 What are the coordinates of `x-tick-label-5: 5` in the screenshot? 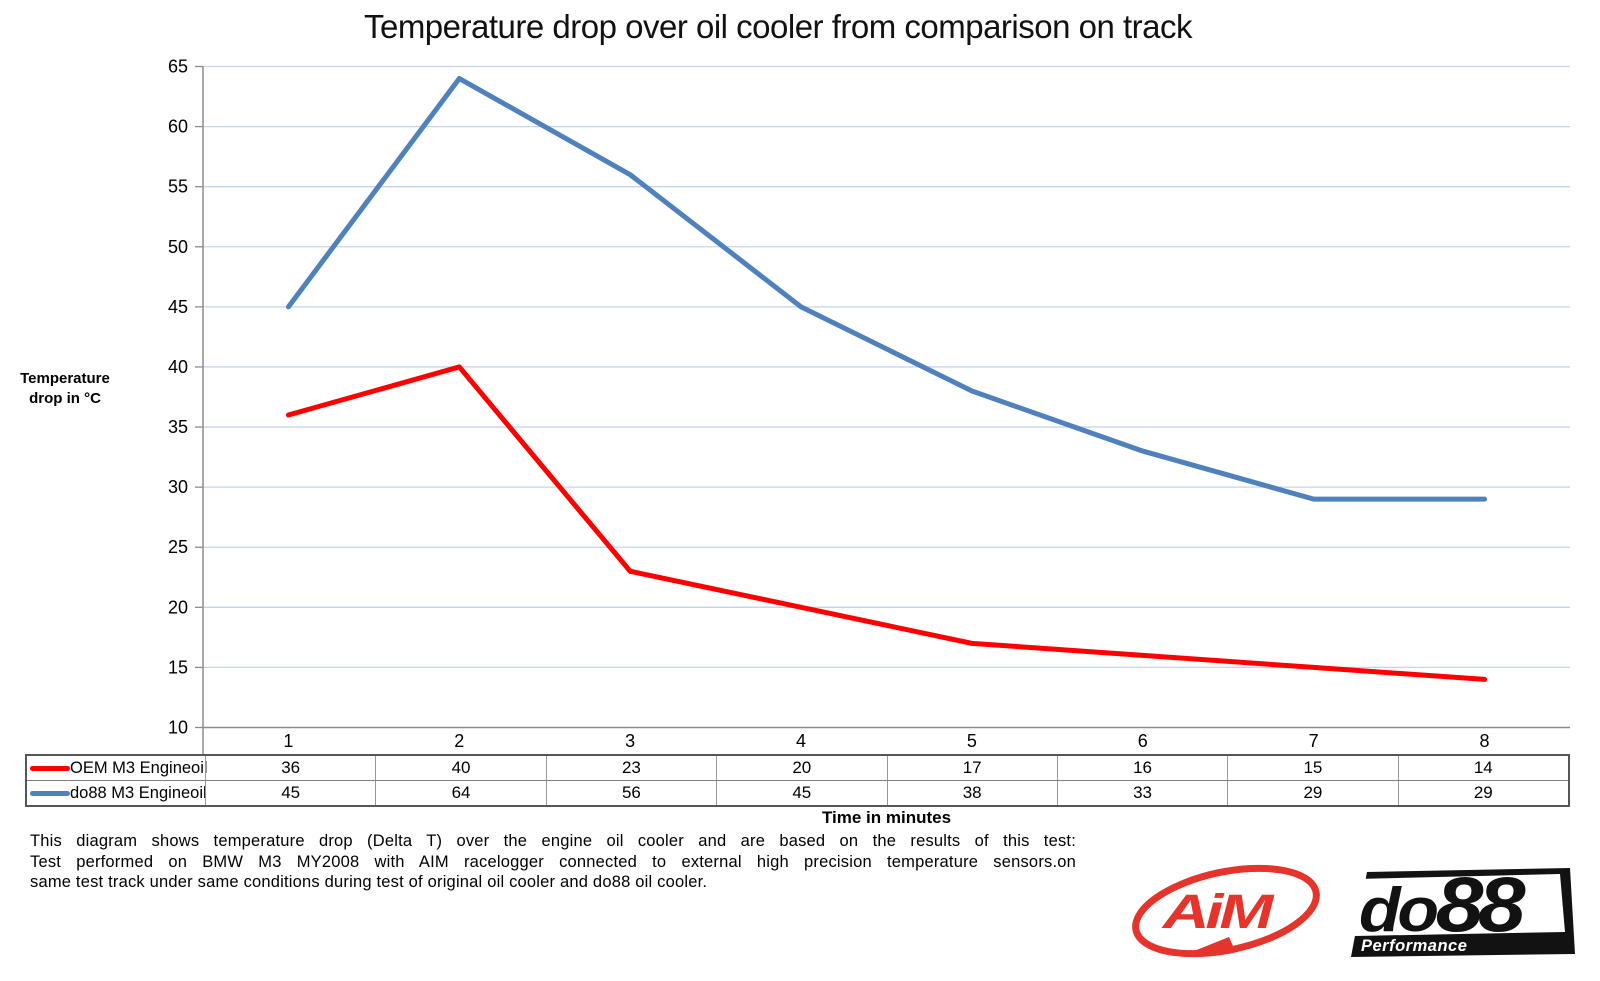 It's located at (971, 741).